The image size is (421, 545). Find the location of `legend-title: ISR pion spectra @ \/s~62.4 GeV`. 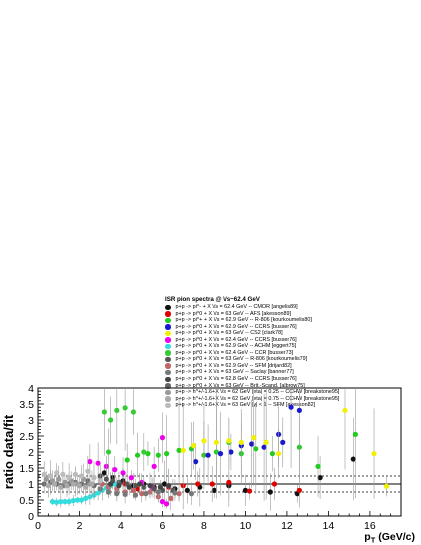

legend-title: ISR pion spectra @ \/s~62.4 GeV is located at coordinates (212, 299).